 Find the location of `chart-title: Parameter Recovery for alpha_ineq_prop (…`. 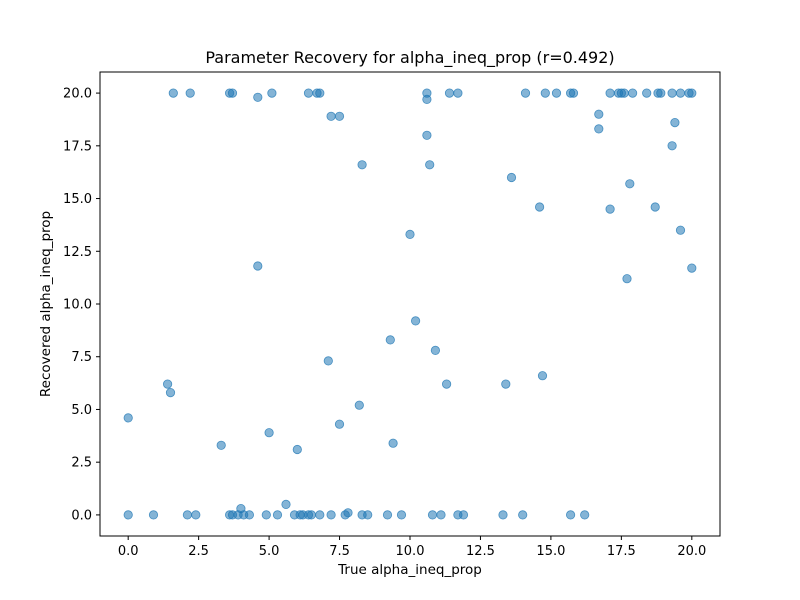

chart-title: Parameter Recovery for alpha_ineq_prop (… is located at coordinates (409, 58).